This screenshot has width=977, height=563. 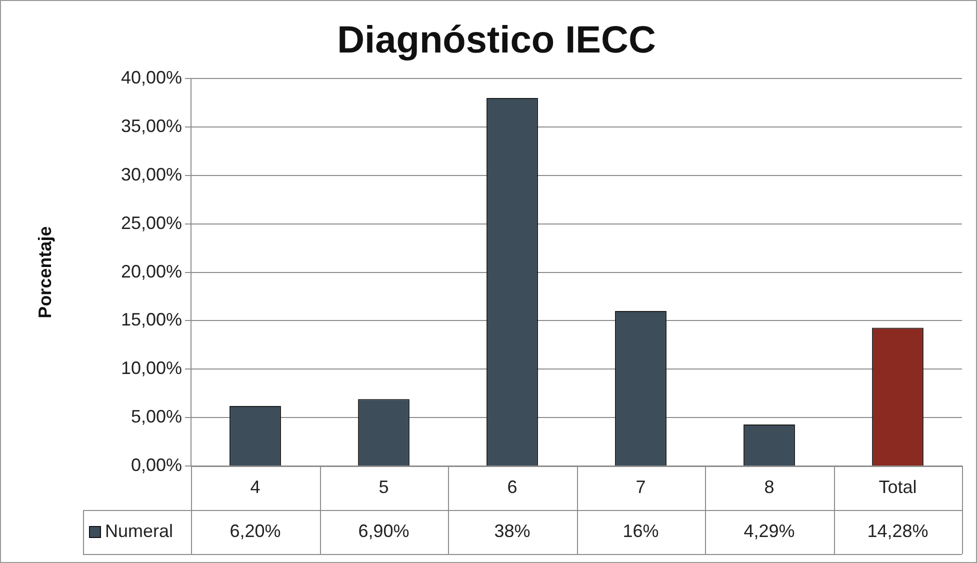 What do you see at coordinates (151, 222) in the screenshot?
I see `y-tick-label: 25,00%` at bounding box center [151, 222].